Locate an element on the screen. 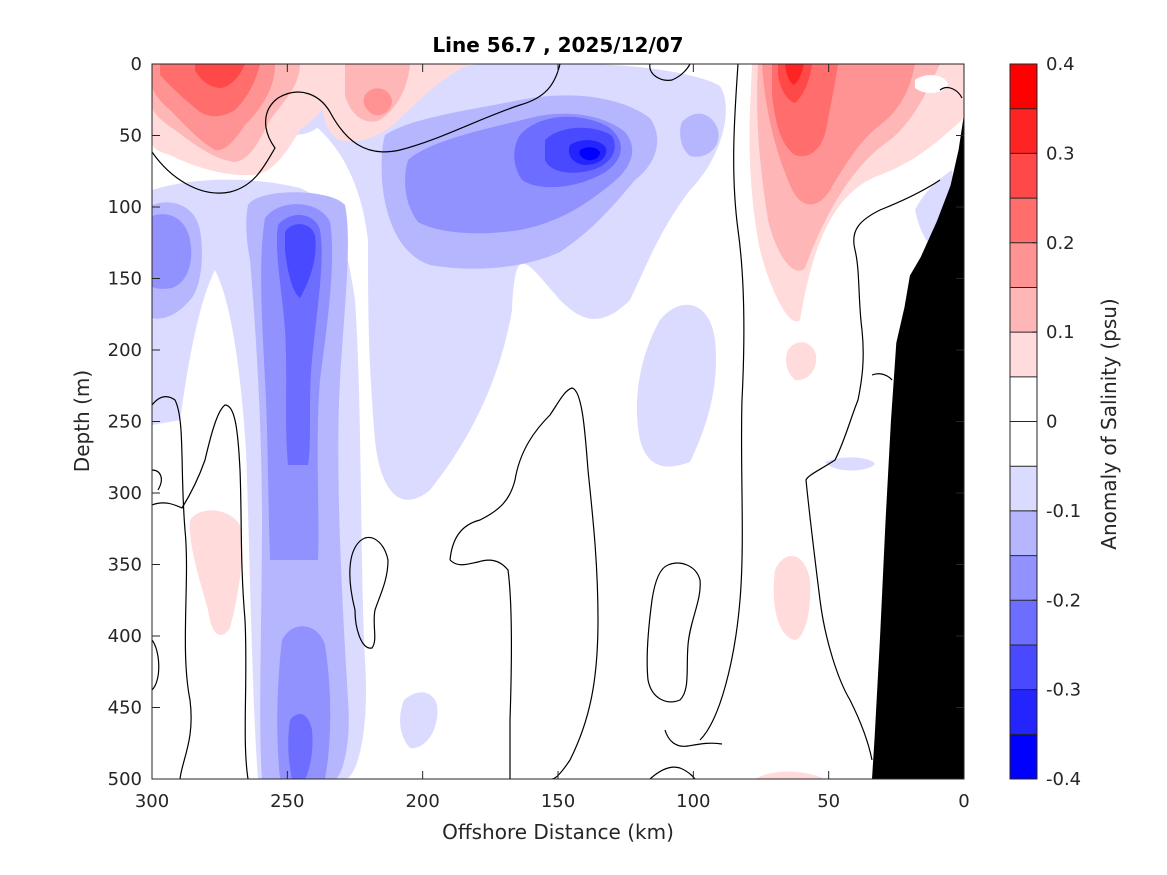 The height and width of the screenshot is (875, 1167). y-axis-label: Depth (m) is located at coordinates (82, 421).